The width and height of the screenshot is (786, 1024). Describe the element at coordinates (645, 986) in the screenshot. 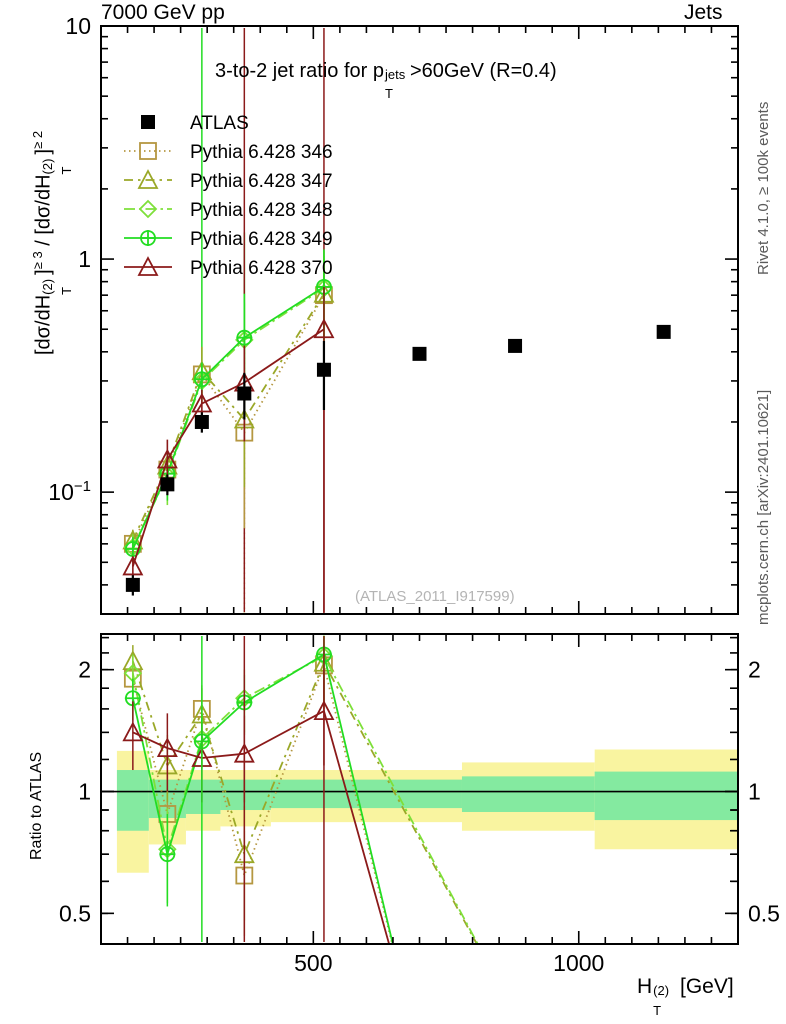

I see `xlbl-p0: H` at that location.